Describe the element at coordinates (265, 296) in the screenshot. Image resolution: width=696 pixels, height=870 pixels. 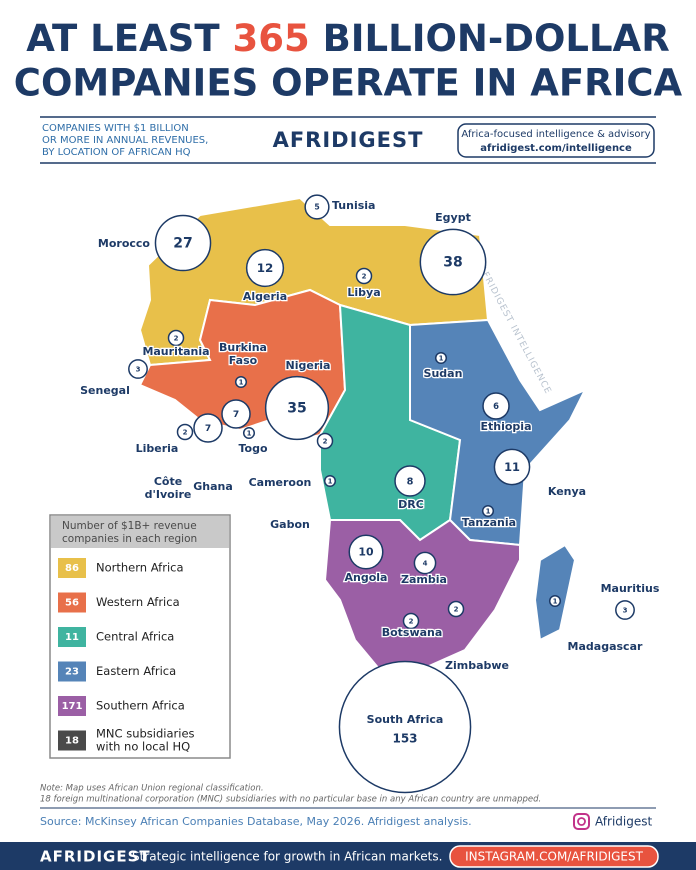
I see `country-label: Algeria` at that location.